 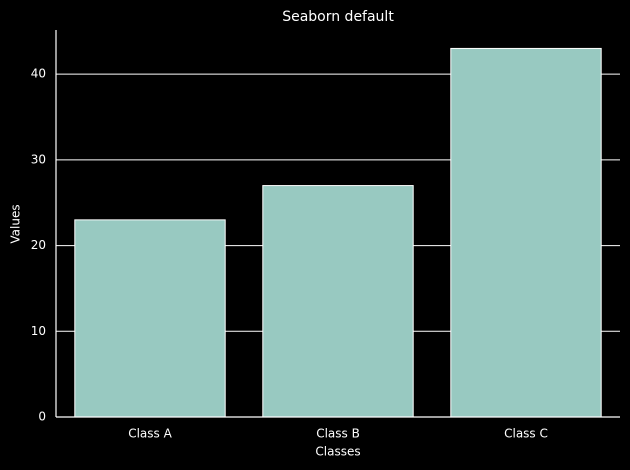 What do you see at coordinates (38, 331) in the screenshot?
I see `y-tick-label: 10` at bounding box center [38, 331].